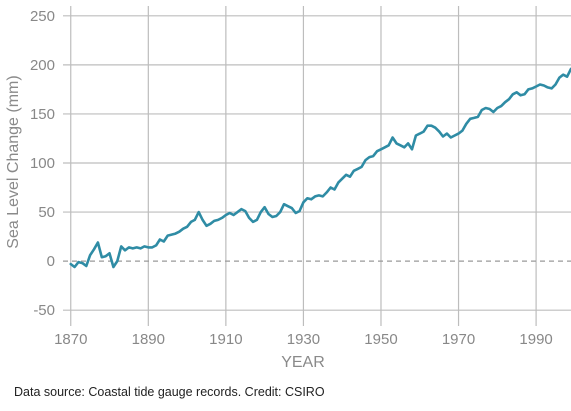  What do you see at coordinates (535, 339) in the screenshot?
I see `x-tick-label: 1990` at bounding box center [535, 339].